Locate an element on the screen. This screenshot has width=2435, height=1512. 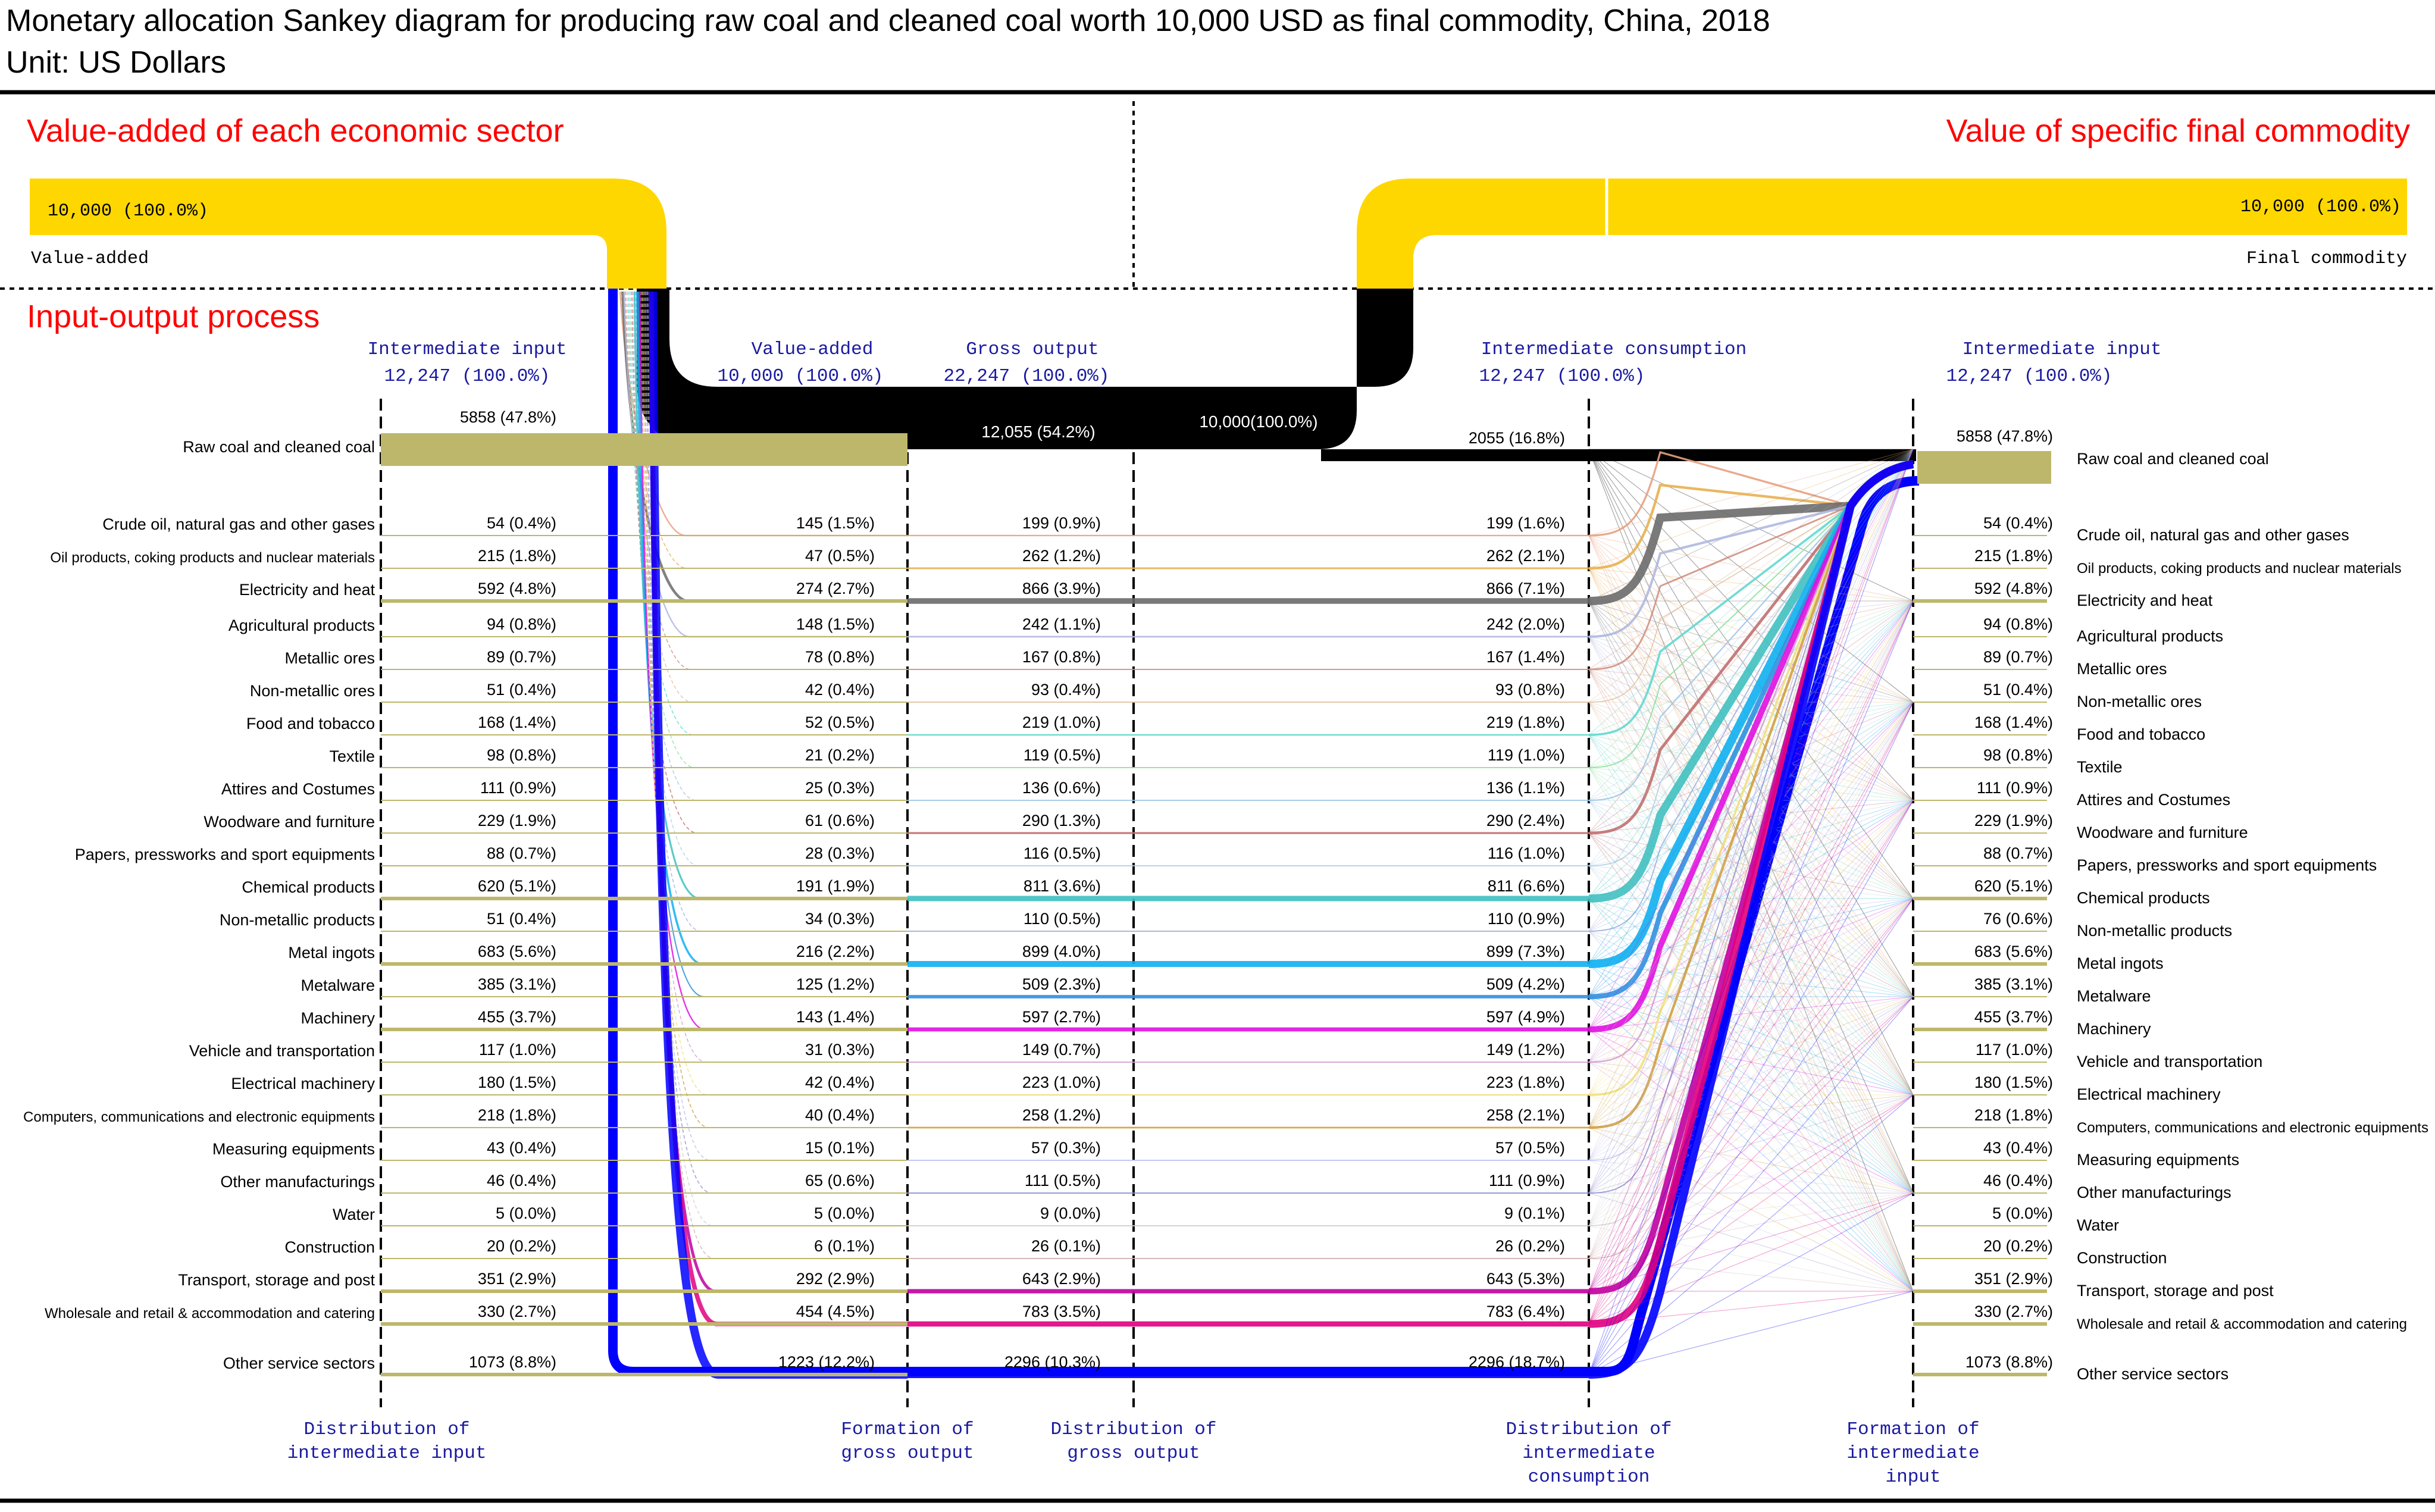
sector-ic-value: 57 (0.5%) is located at coordinates (1530, 1148).